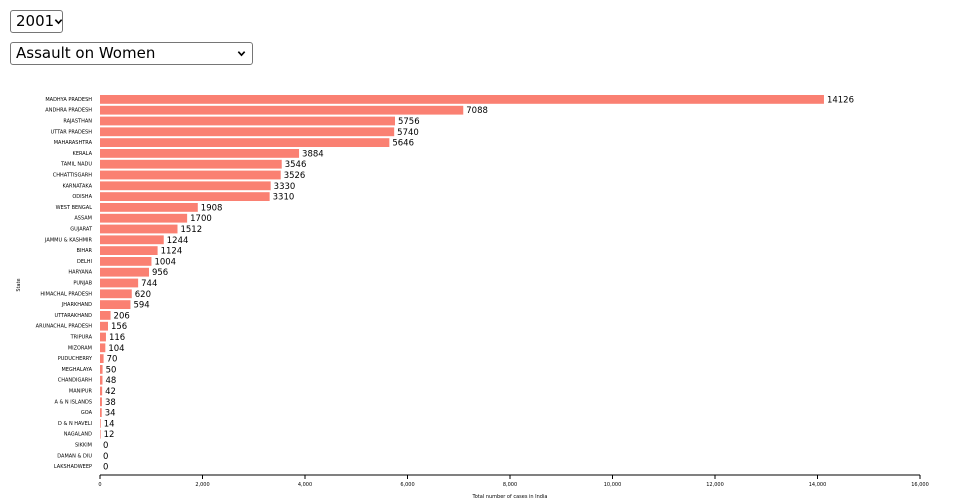 Image resolution: width=960 pixels, height=500 pixels. What do you see at coordinates (74, 316) in the screenshot?
I see `state-label: UTTARAKHAND` at bounding box center [74, 316].